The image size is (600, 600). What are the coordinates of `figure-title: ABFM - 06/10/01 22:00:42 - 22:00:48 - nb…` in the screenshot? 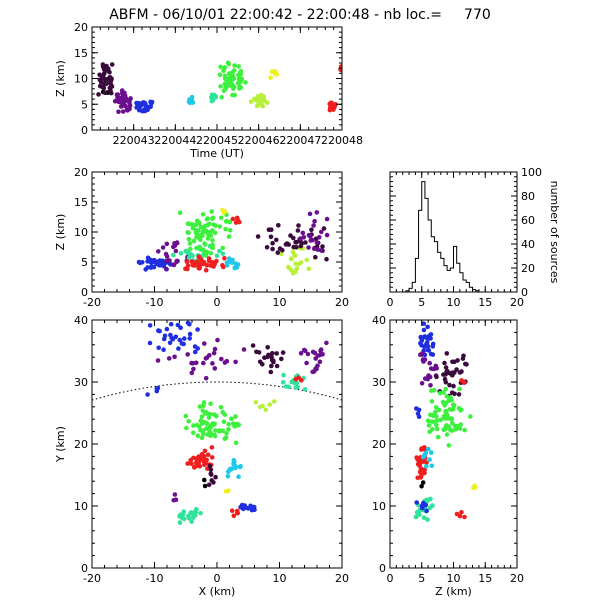 It's located at (300, 15).